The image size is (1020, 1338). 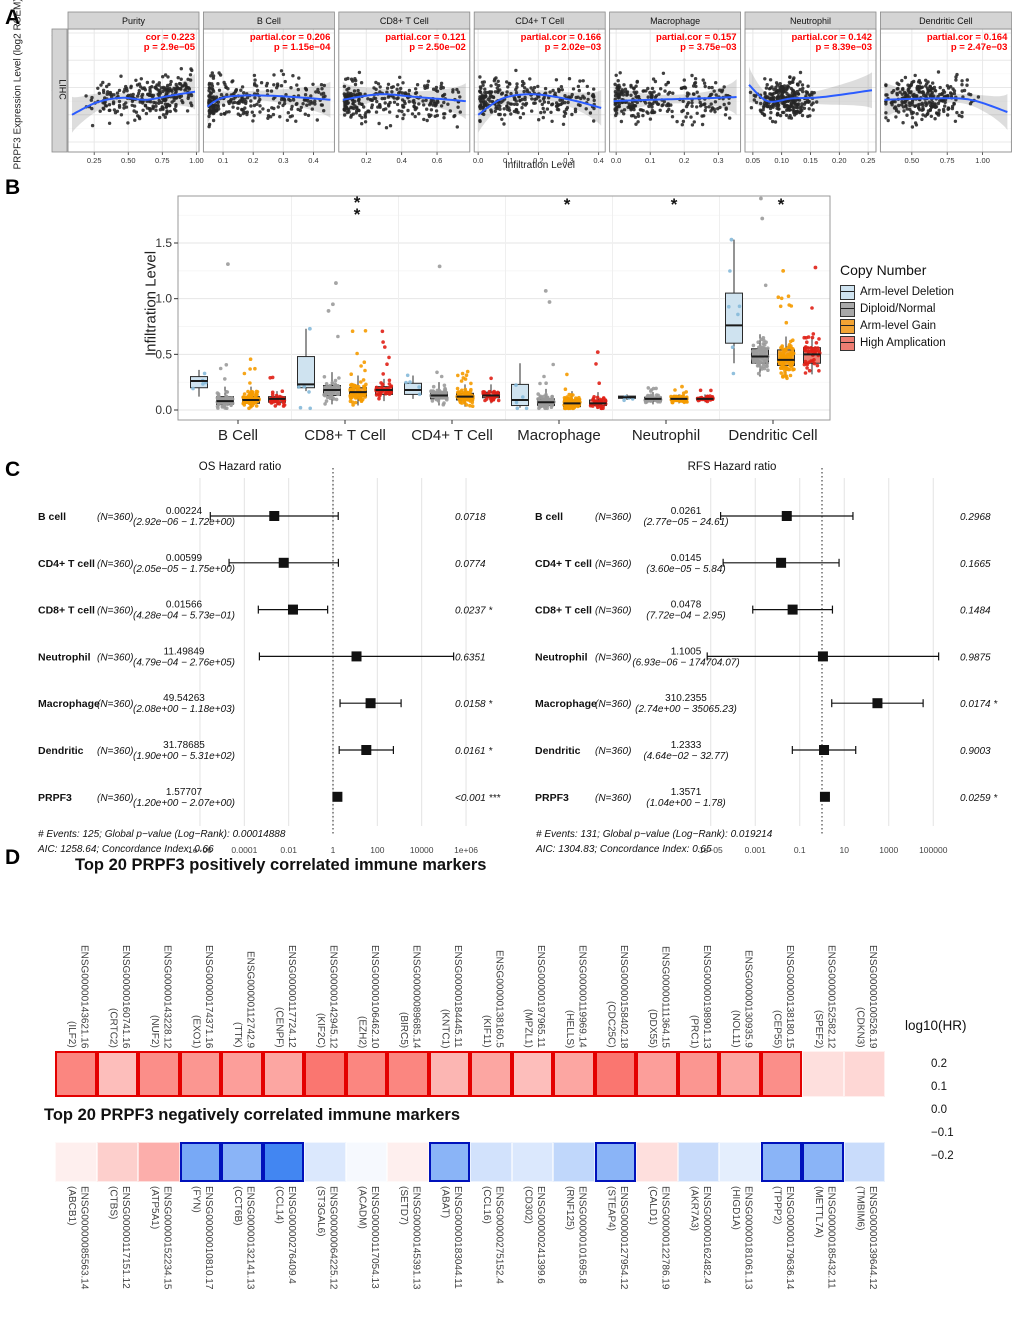 I want to click on p-value-annotation: p = 2.47e−03, so click(x=979, y=47).